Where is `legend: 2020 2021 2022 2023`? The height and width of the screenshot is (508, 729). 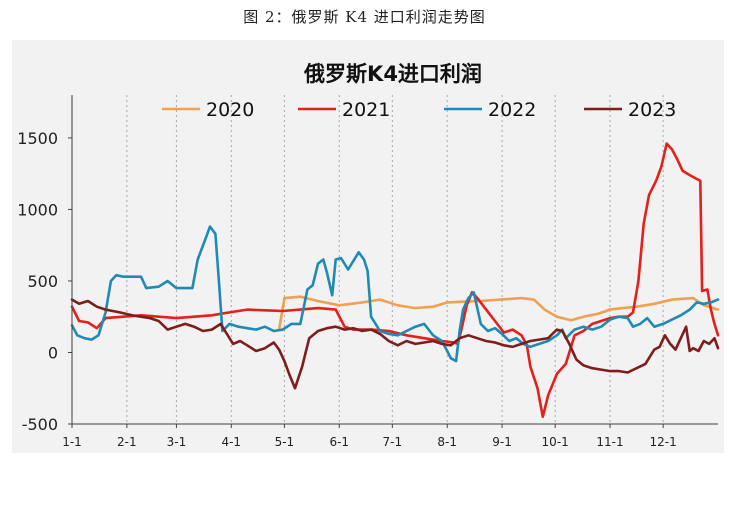
legend: 2020 2021 2022 2023 is located at coordinates (419, 110).